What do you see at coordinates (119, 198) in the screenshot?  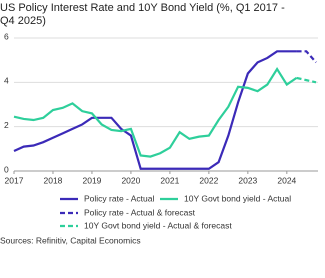 I see `legend-label: Policy rate - Actual` at bounding box center [119, 198].